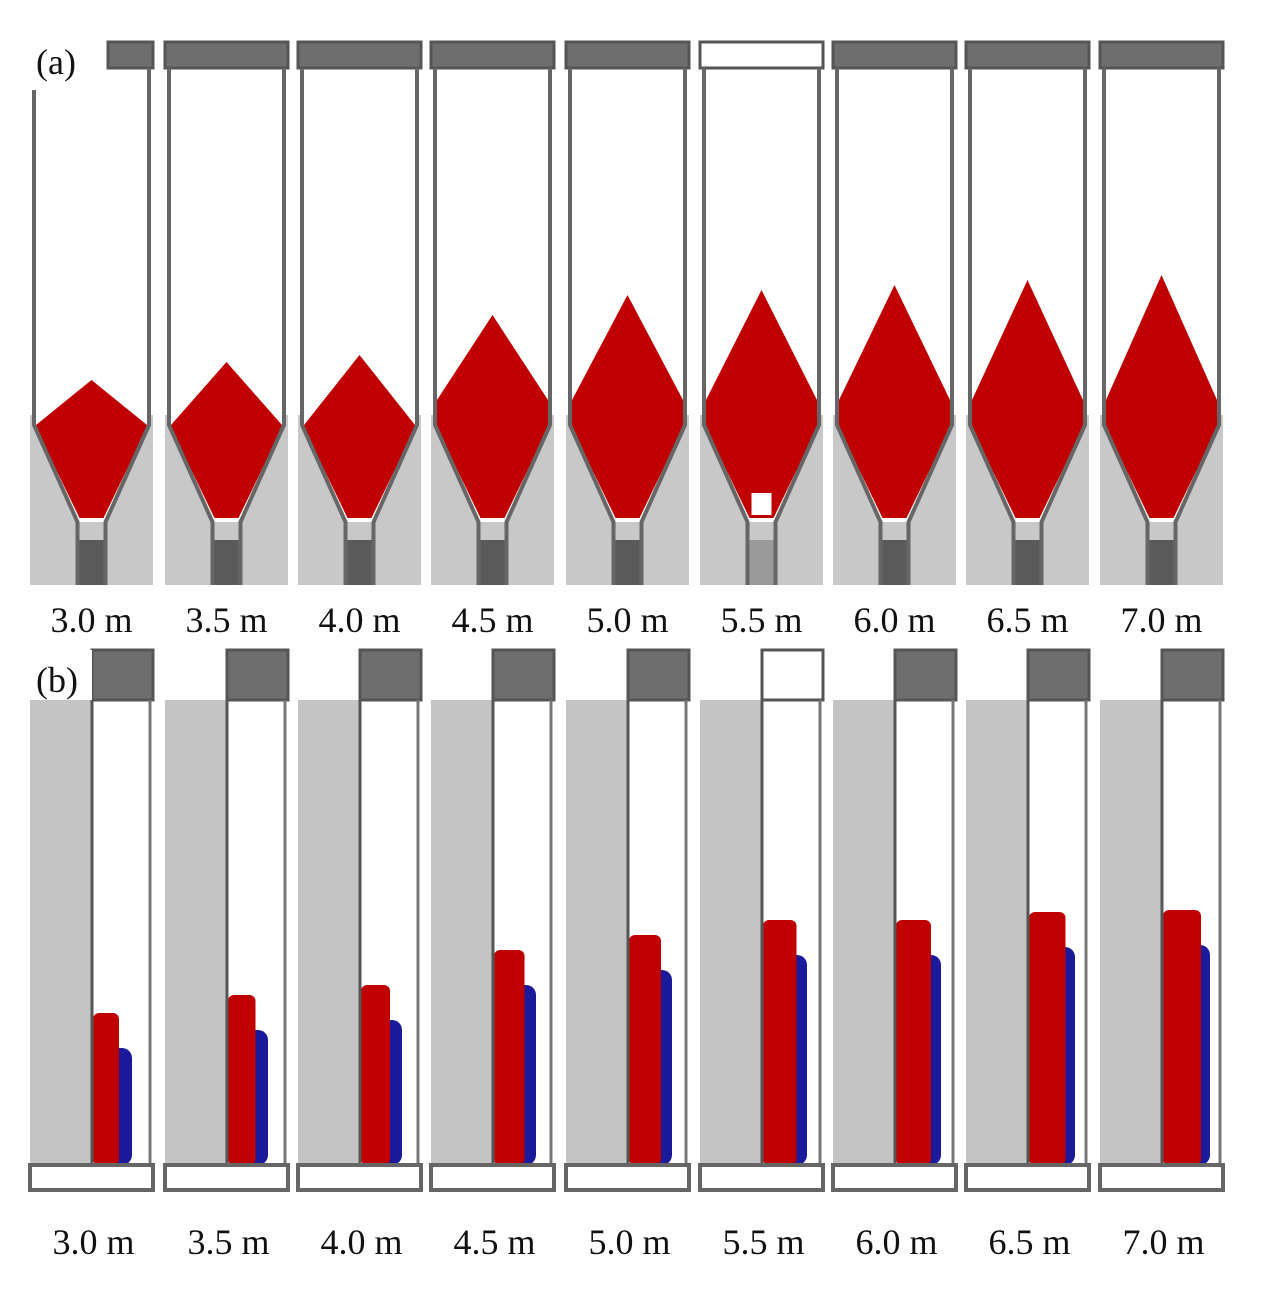 The width and height of the screenshot is (1269, 1295). I want to click on outlet-gap, so click(761, 504).